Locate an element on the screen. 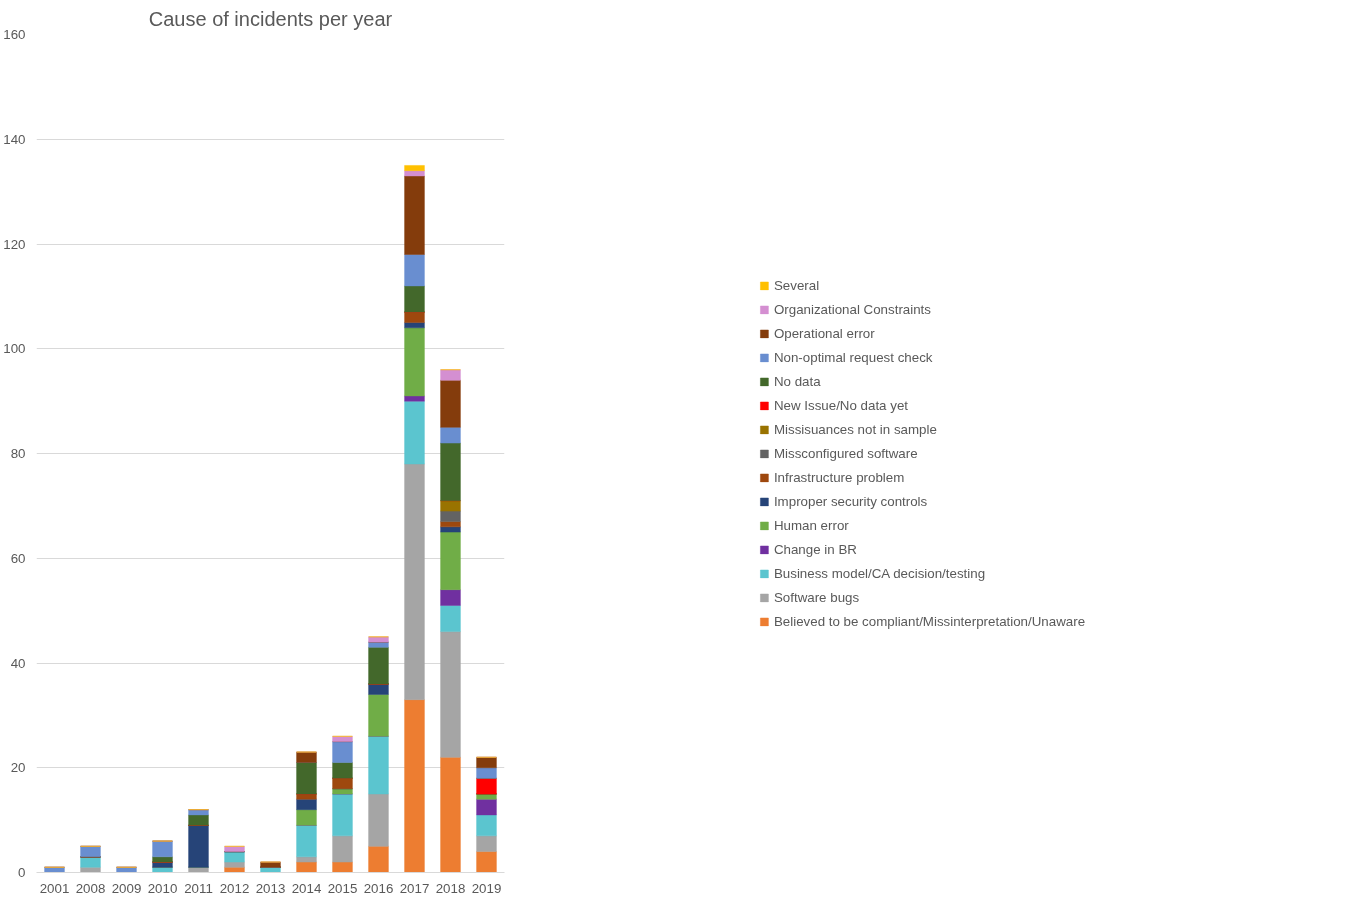 Image resolution: width=1349 pixels, height=904 pixels. y-tick-label: 60 is located at coordinates (18, 558).